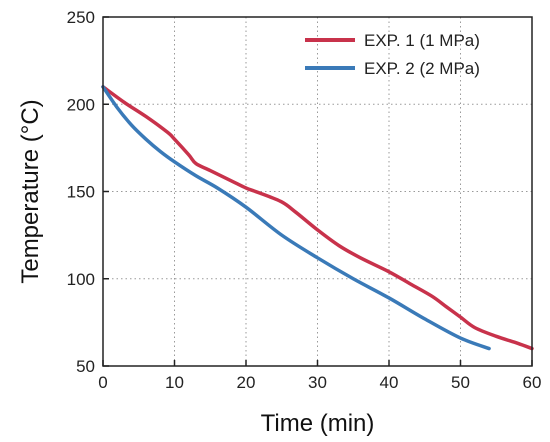  Describe the element at coordinates (392, 54) in the screenshot. I see `legend: EXP. 1 (1 MPa) EXP. 2 (2 MPa)` at that location.